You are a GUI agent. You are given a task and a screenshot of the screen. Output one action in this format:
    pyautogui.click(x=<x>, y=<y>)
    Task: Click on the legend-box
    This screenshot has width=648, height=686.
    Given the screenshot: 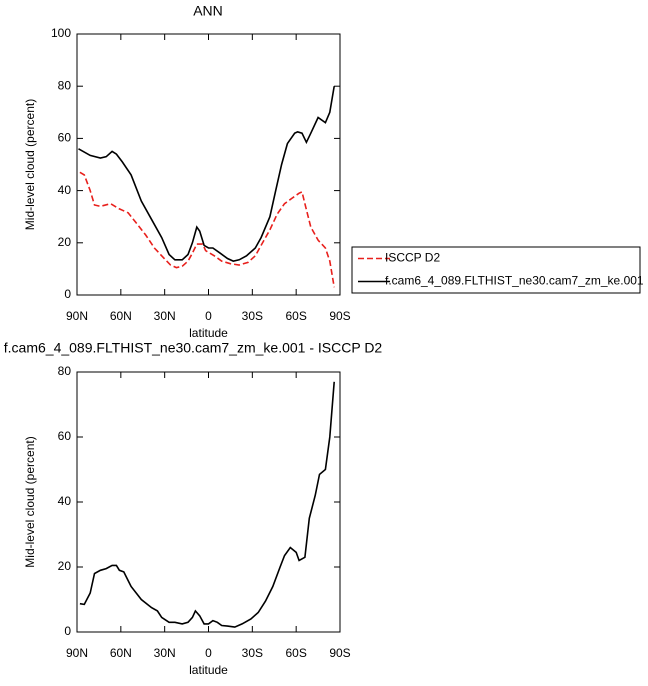 What is the action you would take?
    pyautogui.click(x=496, y=270)
    